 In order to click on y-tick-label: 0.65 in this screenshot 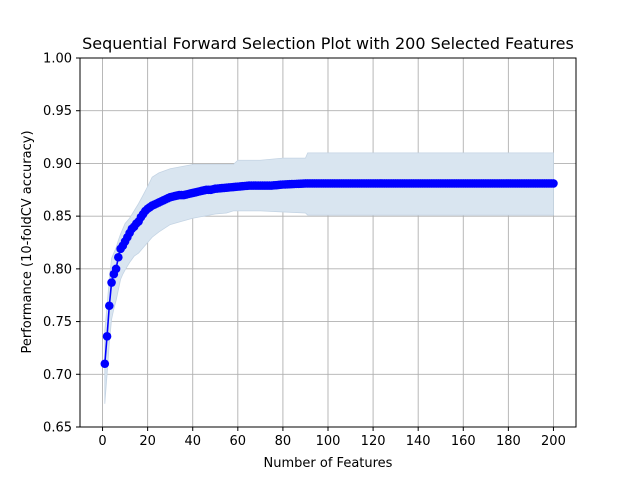, I will do `click(57, 428)`.